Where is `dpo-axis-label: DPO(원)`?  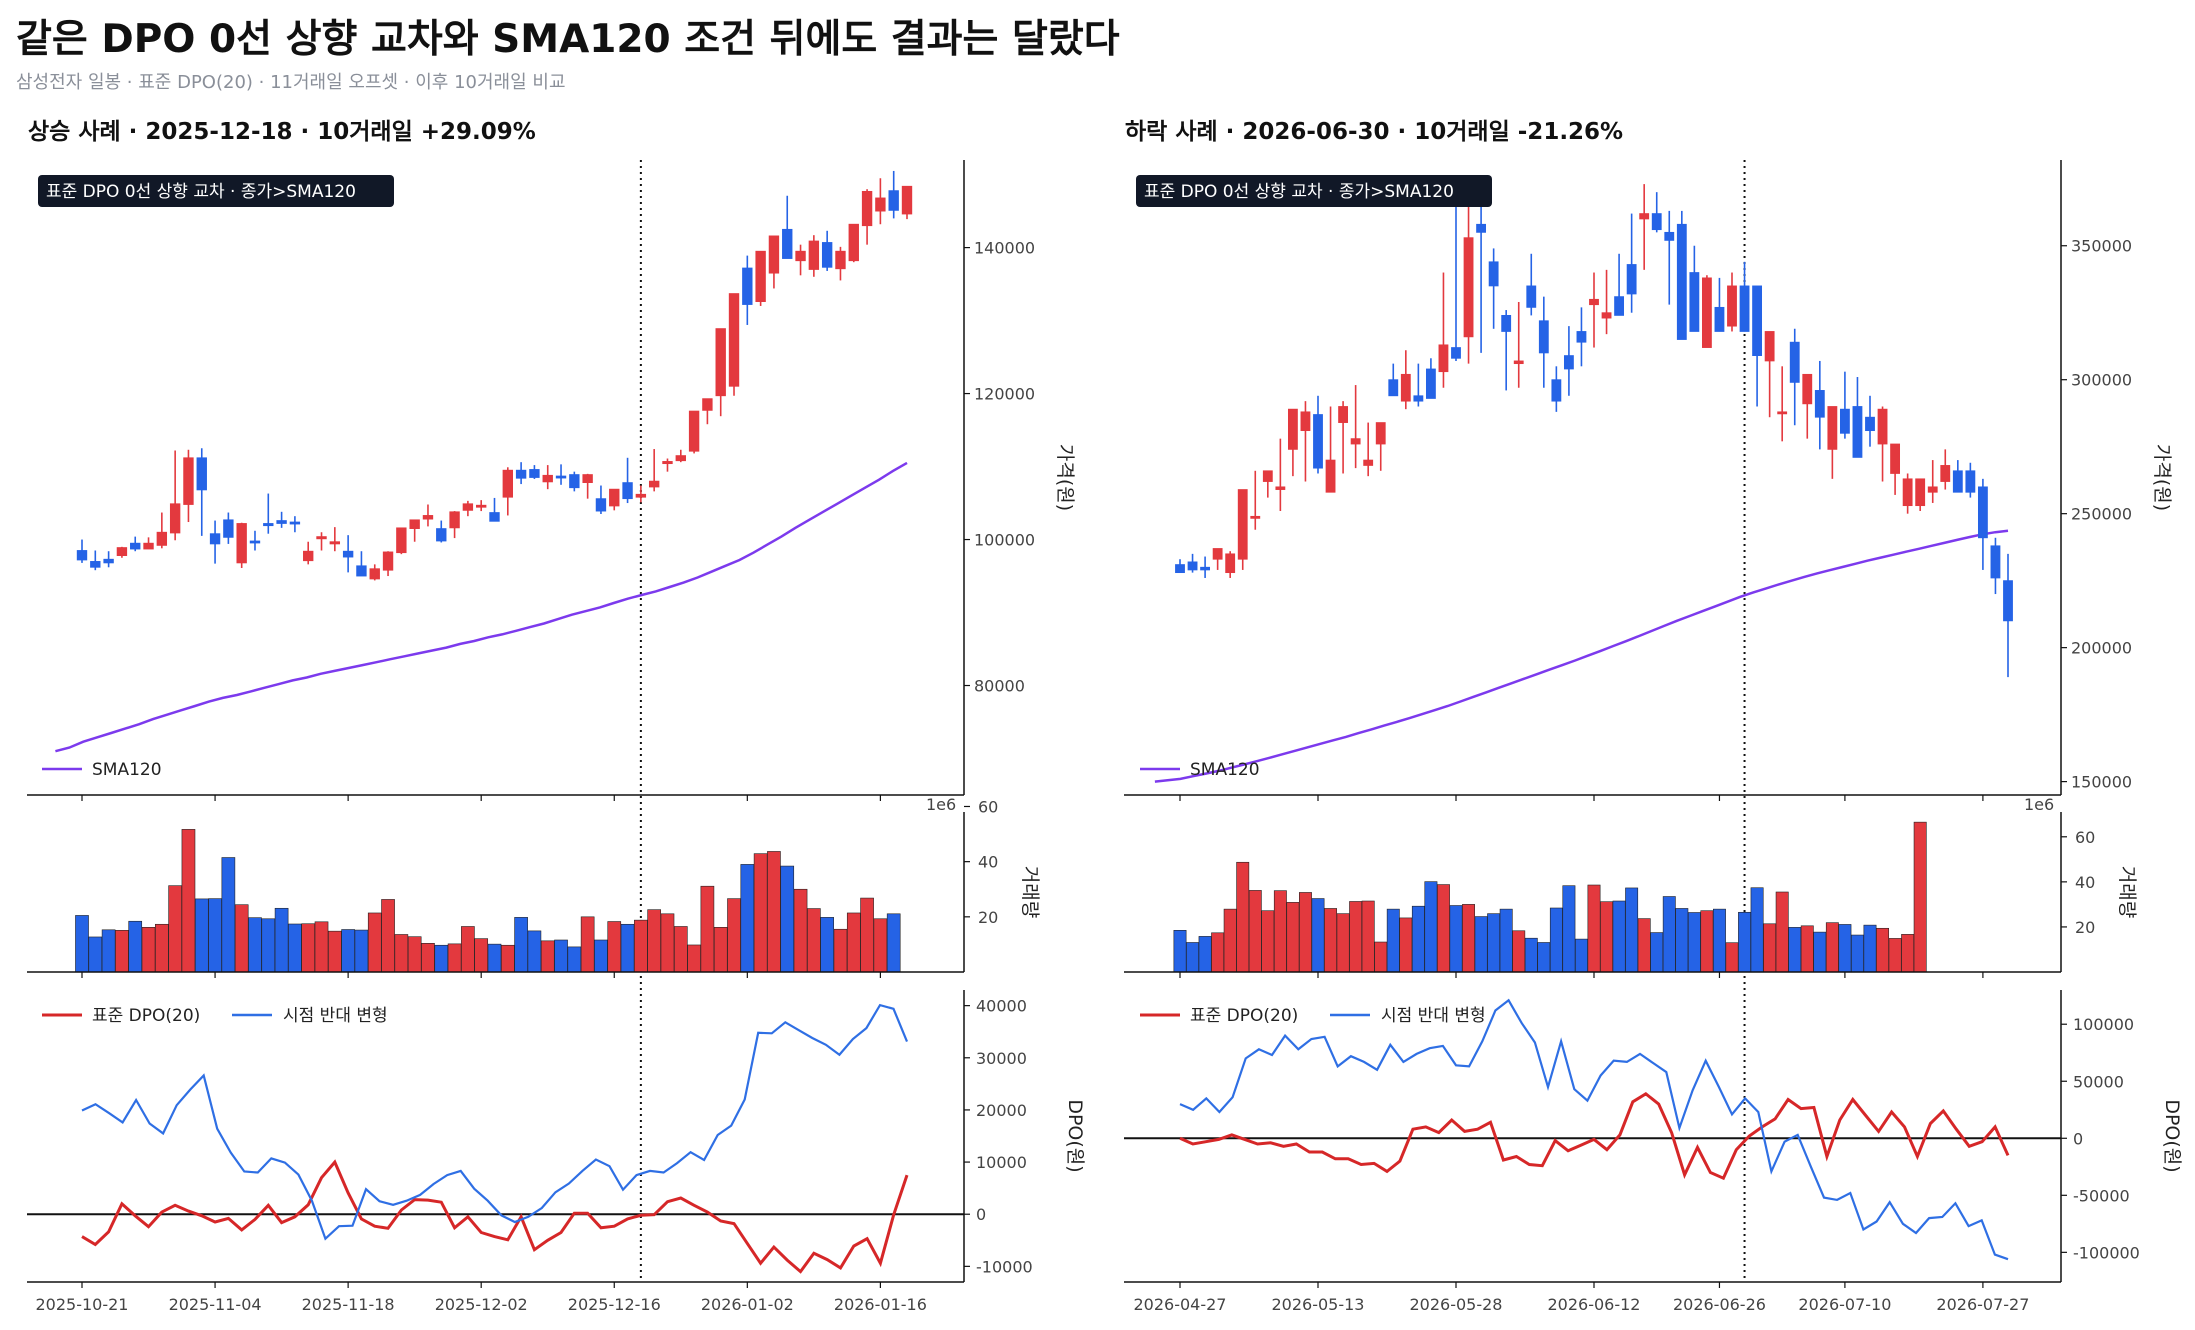 dpo-axis-label: DPO(원) is located at coordinates (2172, 1135).